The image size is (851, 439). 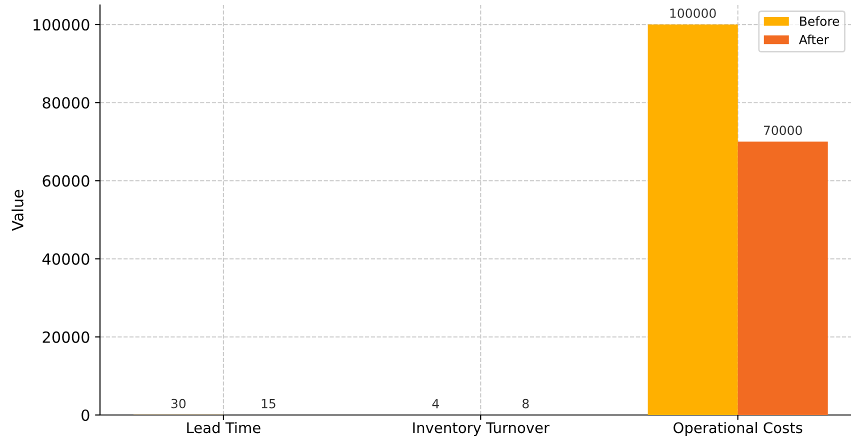 I want to click on data-label: 100000, so click(x=693, y=13).